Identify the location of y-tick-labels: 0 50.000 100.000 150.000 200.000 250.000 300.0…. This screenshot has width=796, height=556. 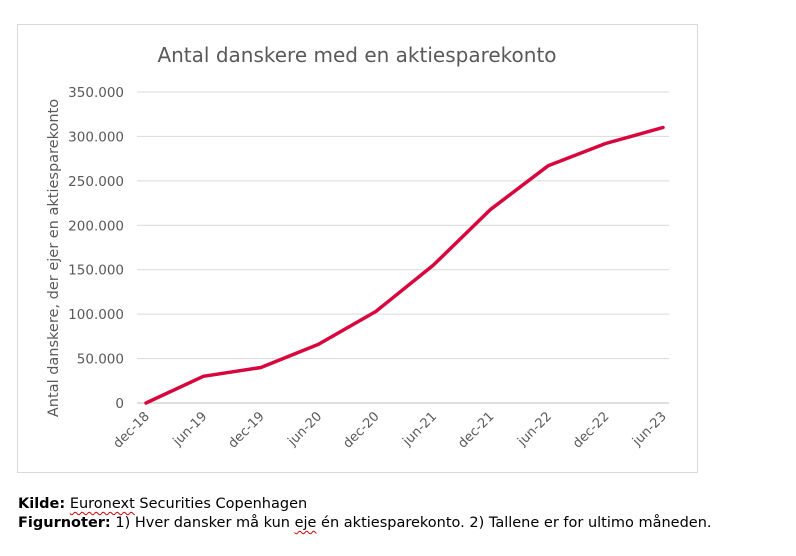
(96, 248).